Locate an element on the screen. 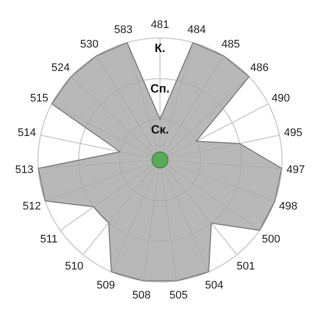 The width and height of the screenshot is (320, 320). spoke-label: 498 is located at coordinates (288, 206).